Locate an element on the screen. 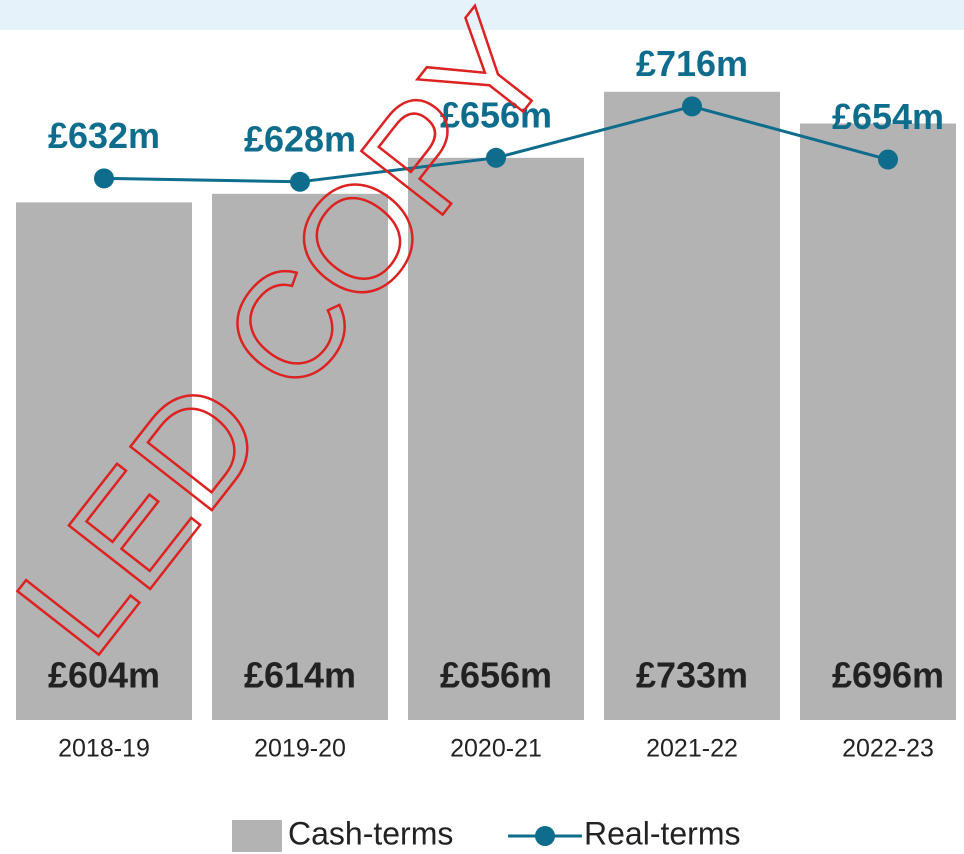 The image size is (964, 854). legend-label: Real-terms is located at coordinates (662, 833).